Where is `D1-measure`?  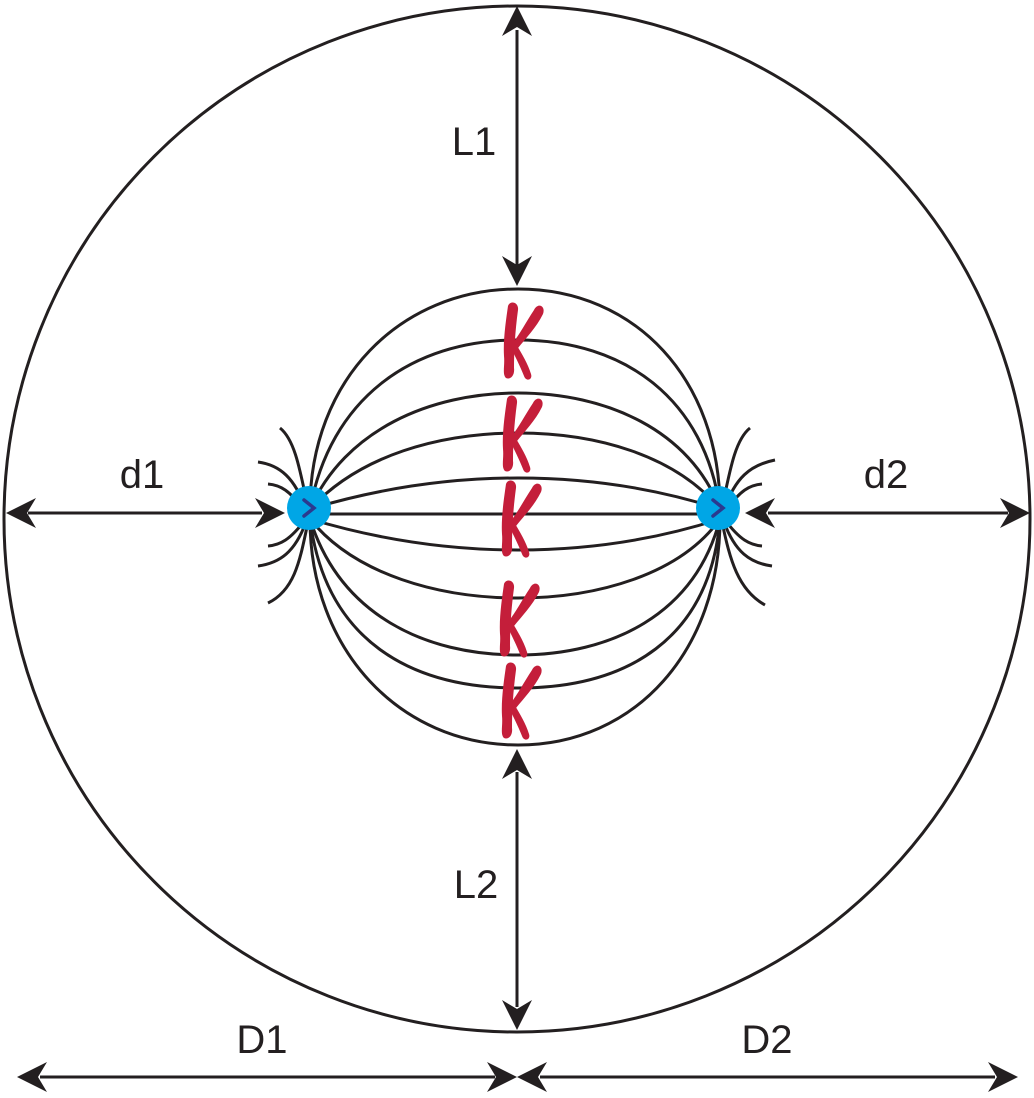
D1-measure is located at coordinates (267, 1077).